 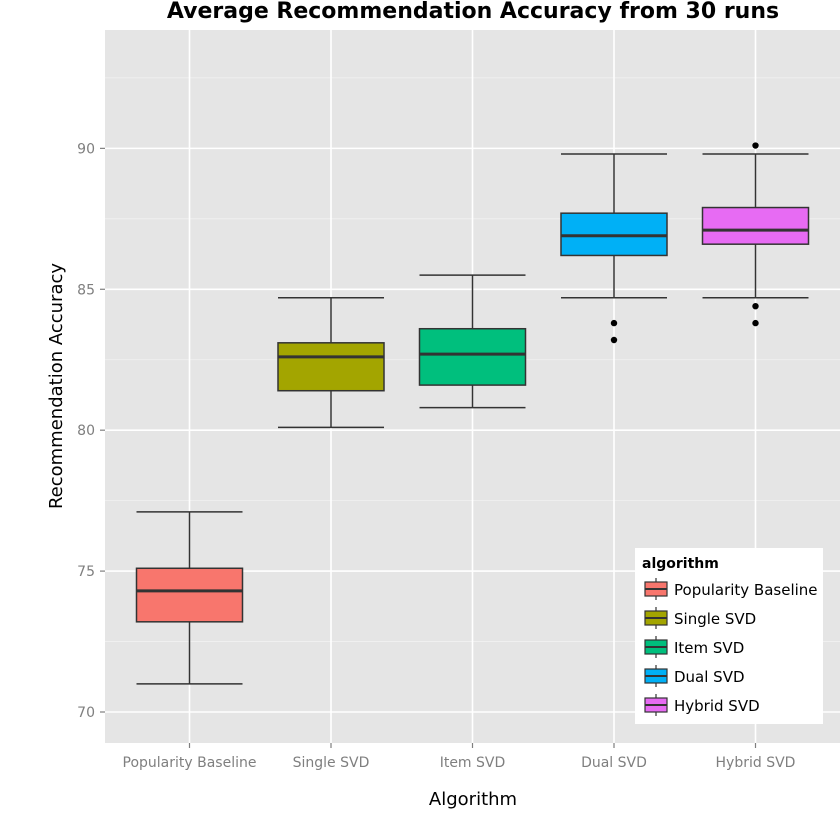 I want to click on legend-item: Item SVD, so click(x=694, y=647).